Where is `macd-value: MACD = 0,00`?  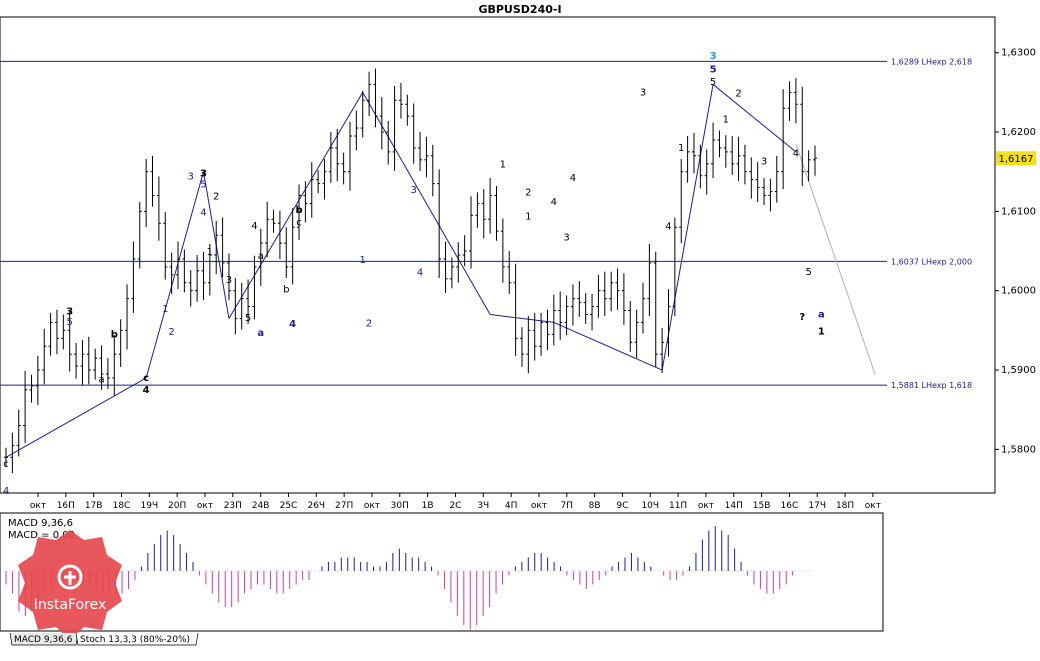
macd-value: MACD = 0,00 is located at coordinates (41, 535).